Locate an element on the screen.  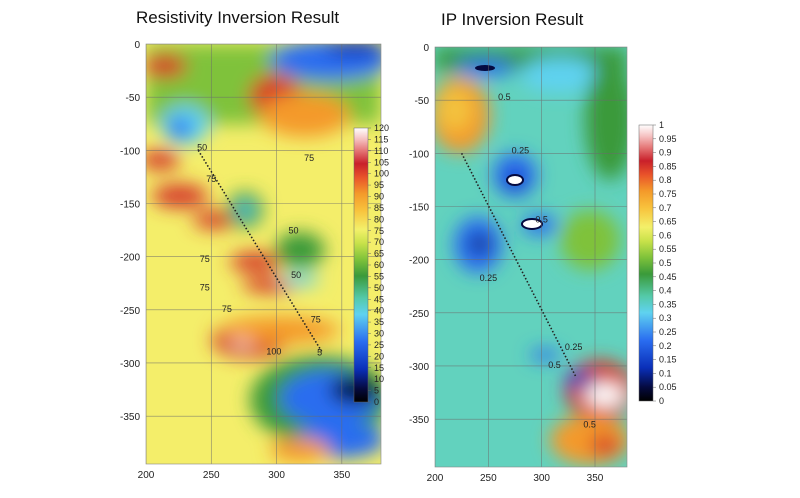
resistivity-colorbar-tick-label: 90 is located at coordinates (379, 197).